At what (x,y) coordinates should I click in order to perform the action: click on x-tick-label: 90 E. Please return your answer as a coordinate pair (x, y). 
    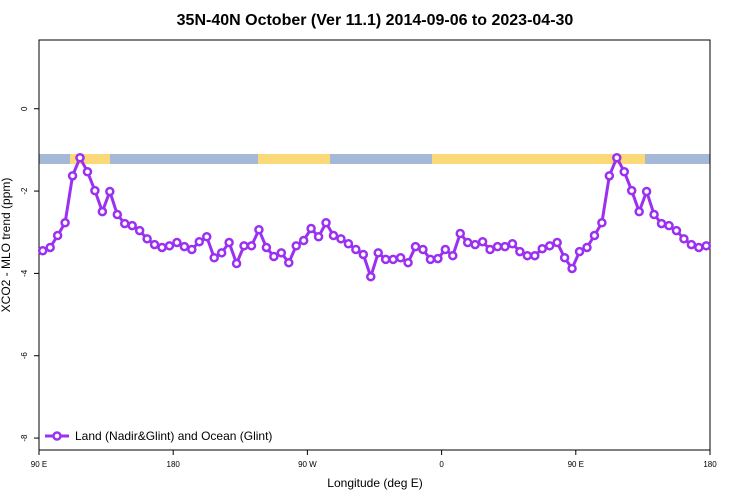
    Looking at the image, I should click on (39, 464).